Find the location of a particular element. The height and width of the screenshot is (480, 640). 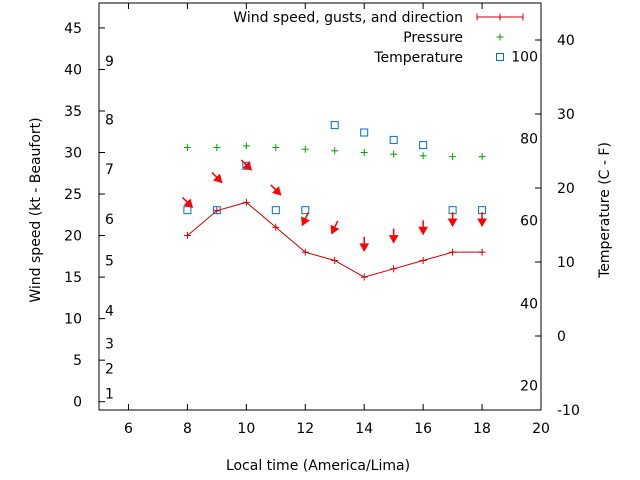

y2-tick-label: 40 is located at coordinates (566, 41).